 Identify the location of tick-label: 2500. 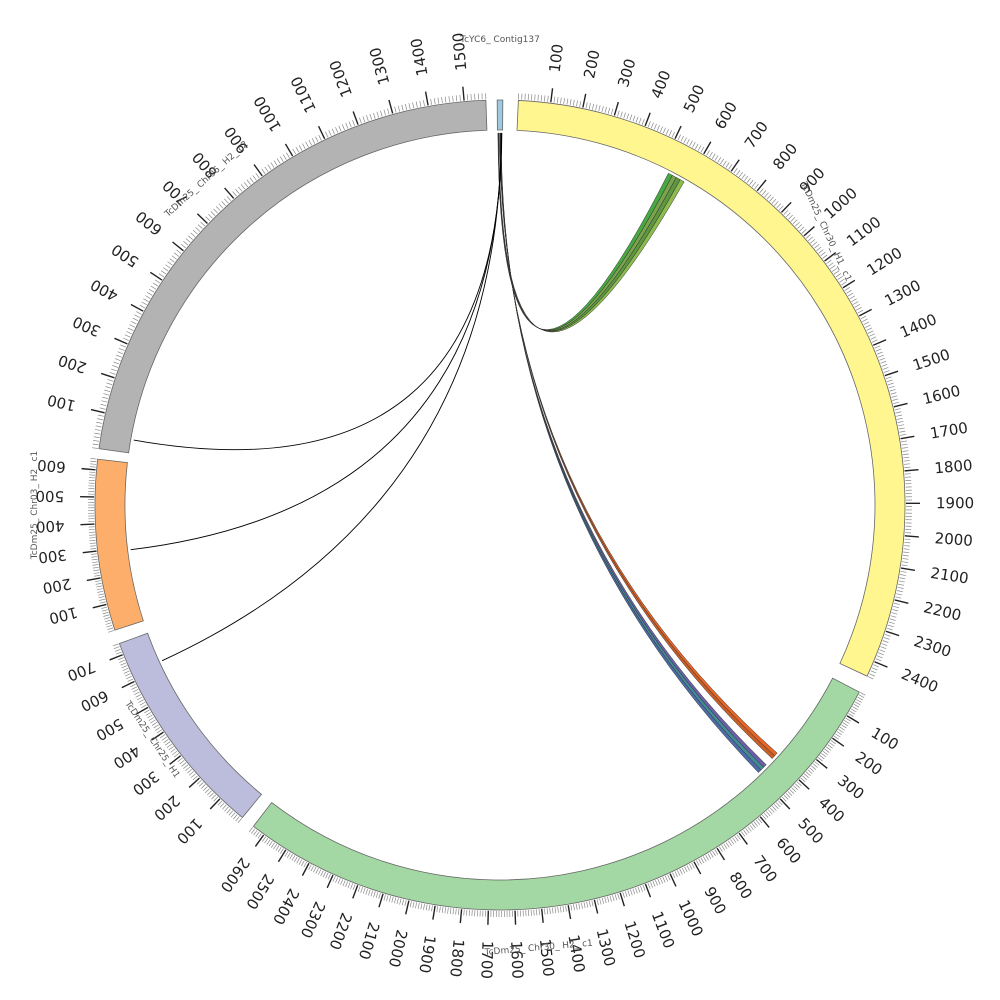
(259, 892).